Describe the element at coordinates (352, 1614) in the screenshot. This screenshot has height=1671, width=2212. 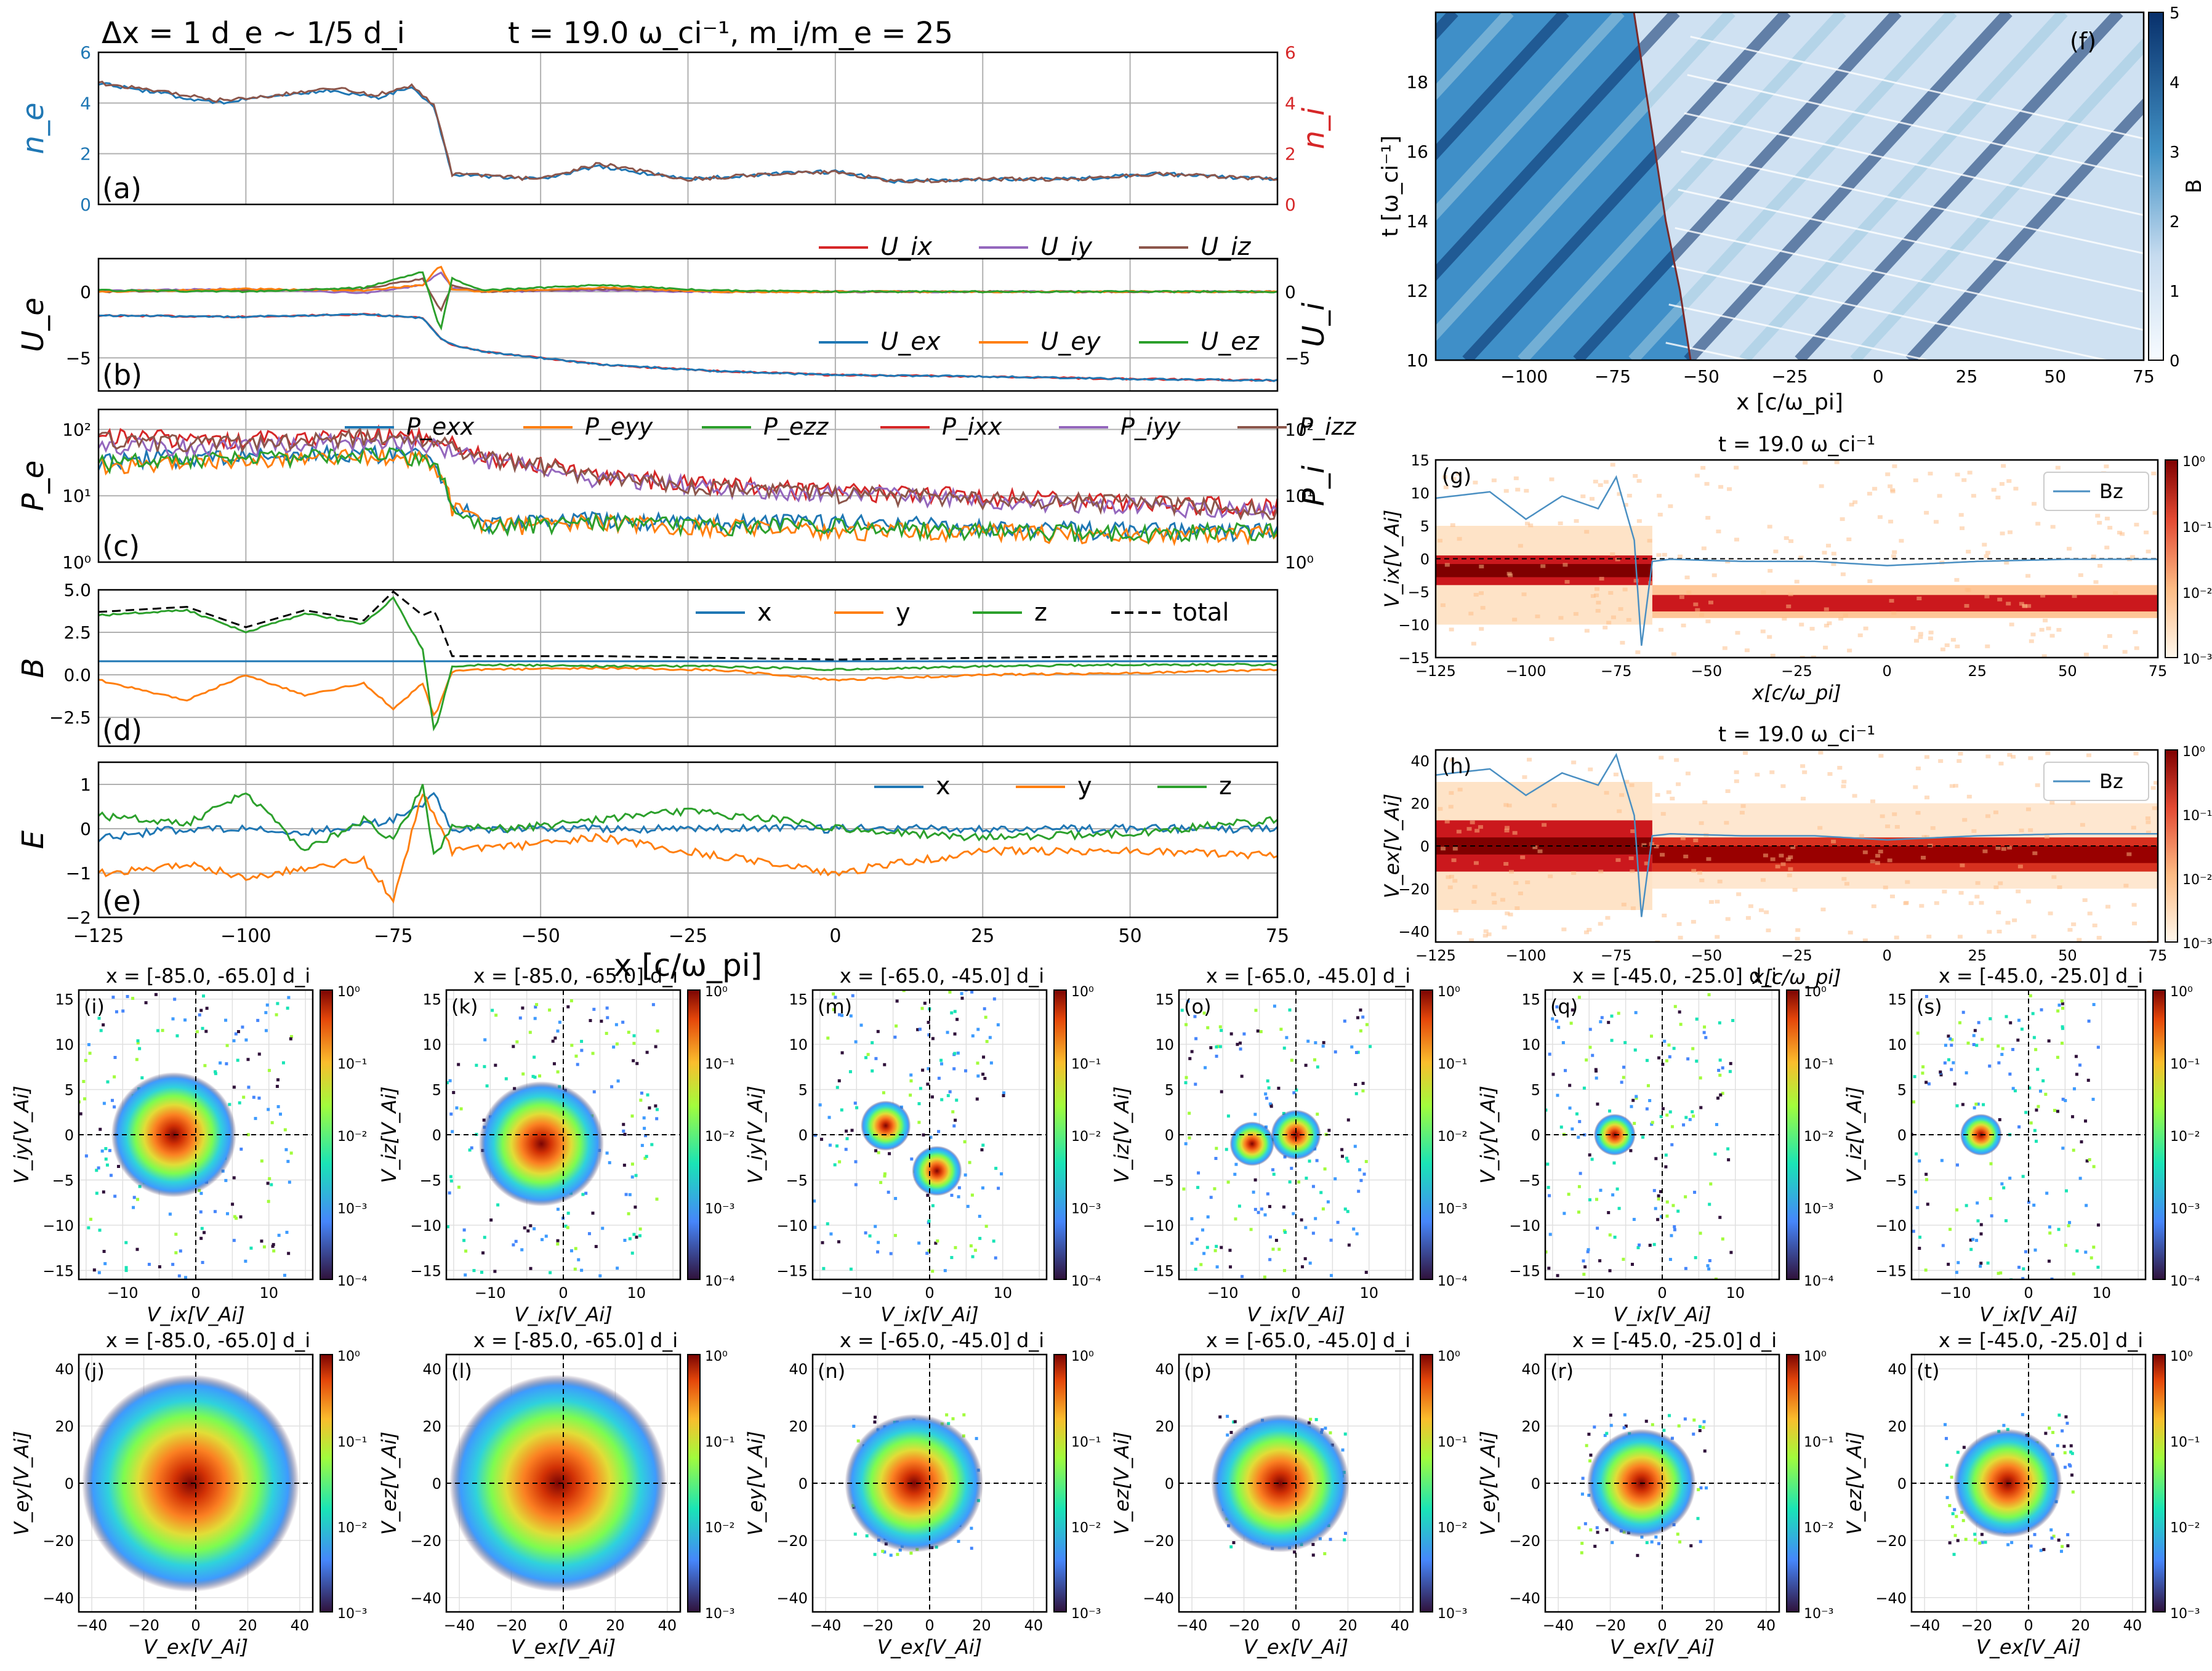
I see `colorbar-tick: 10⁻³` at that location.